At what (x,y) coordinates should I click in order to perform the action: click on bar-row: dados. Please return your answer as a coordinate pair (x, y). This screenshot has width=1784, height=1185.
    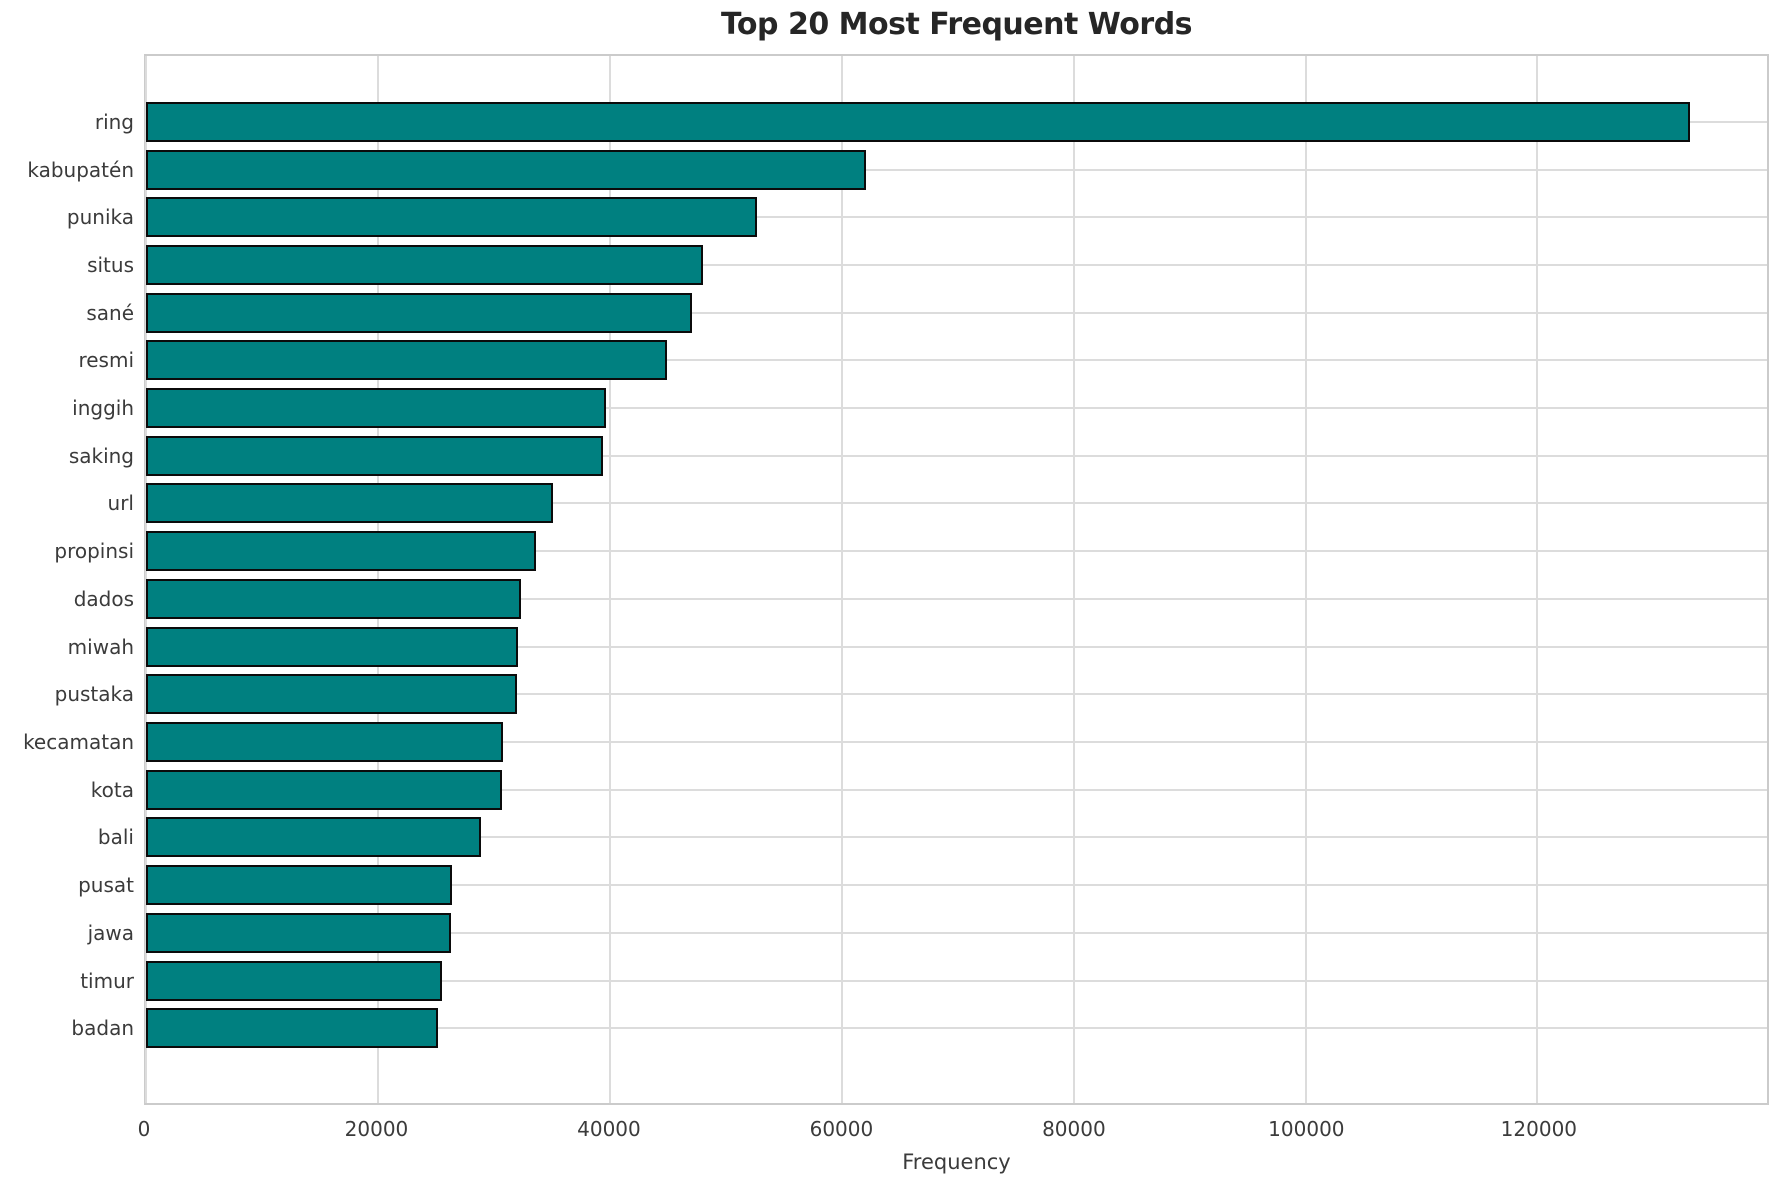
    Looking at the image, I should click on (920, 599).